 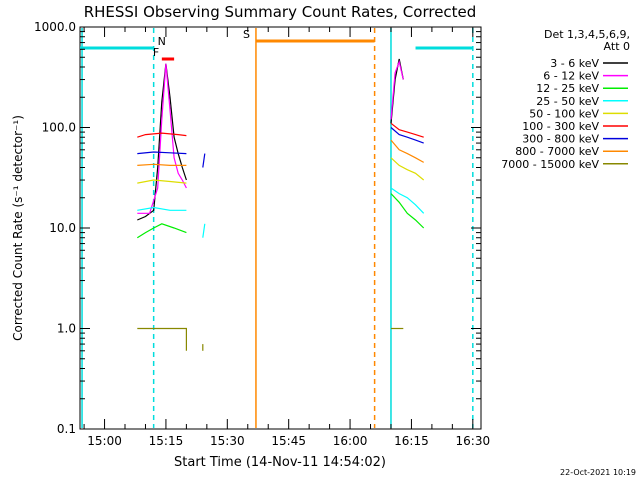 What do you see at coordinates (571, 76) in the screenshot?
I see `legend-item-label-1: 6 - 12 keV` at bounding box center [571, 76].